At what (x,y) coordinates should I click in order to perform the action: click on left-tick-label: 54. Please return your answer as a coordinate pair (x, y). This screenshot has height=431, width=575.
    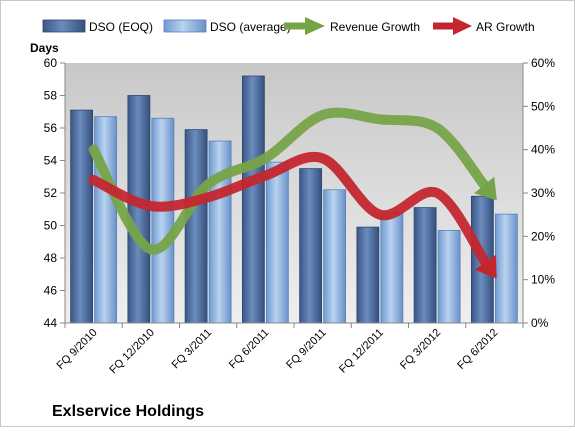
    Looking at the image, I should click on (51, 161).